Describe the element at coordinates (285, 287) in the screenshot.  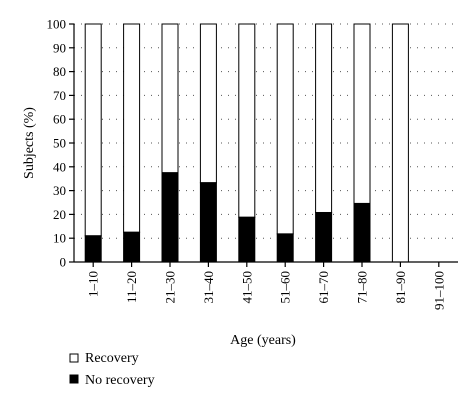
I see `x-tick-label: 51–60` at that location.